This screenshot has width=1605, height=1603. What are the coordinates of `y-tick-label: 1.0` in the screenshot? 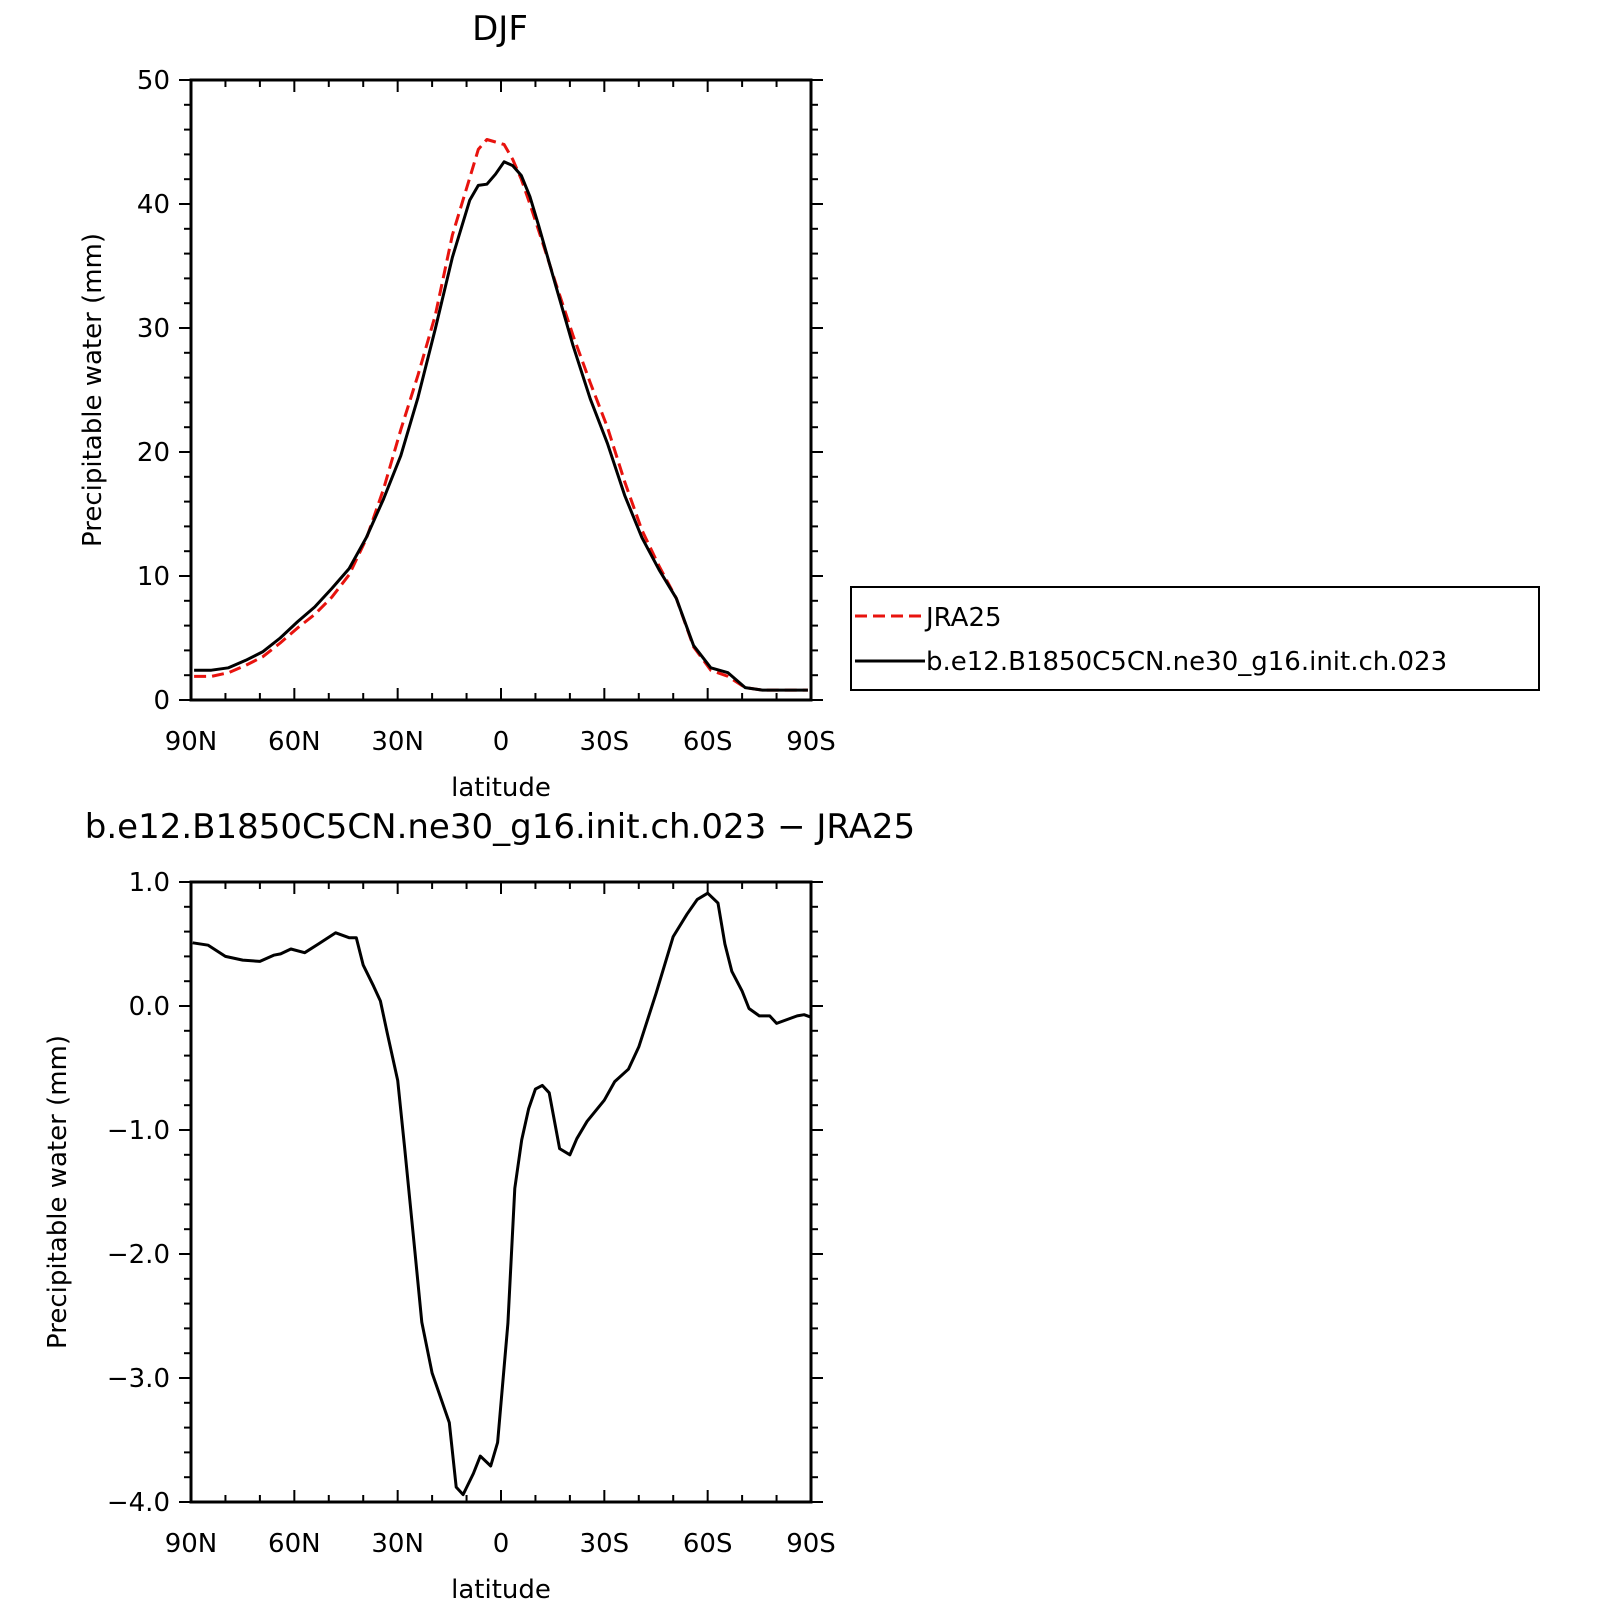 It's located at (149, 883).